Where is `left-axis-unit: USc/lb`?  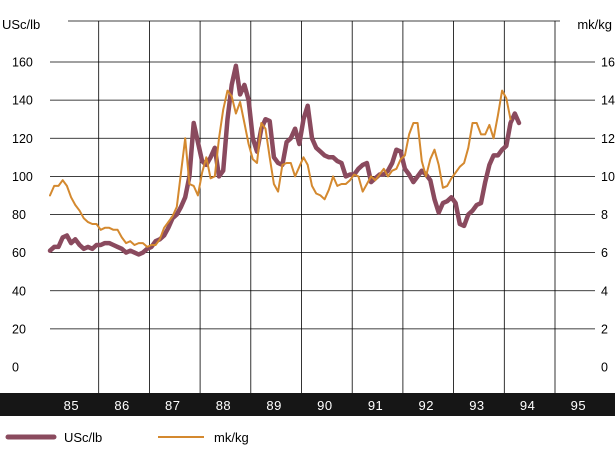 left-axis-unit: USc/lb is located at coordinates (21, 24).